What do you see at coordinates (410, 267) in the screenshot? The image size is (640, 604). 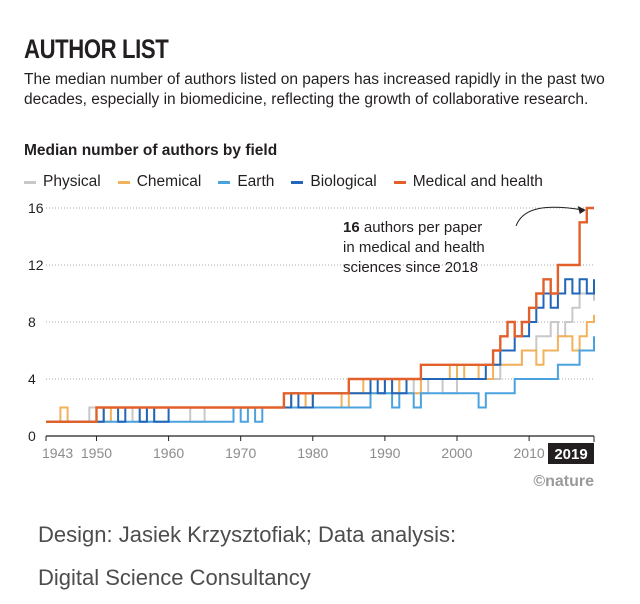 I see `annotation-line-3: sciences since 2018` at bounding box center [410, 267].